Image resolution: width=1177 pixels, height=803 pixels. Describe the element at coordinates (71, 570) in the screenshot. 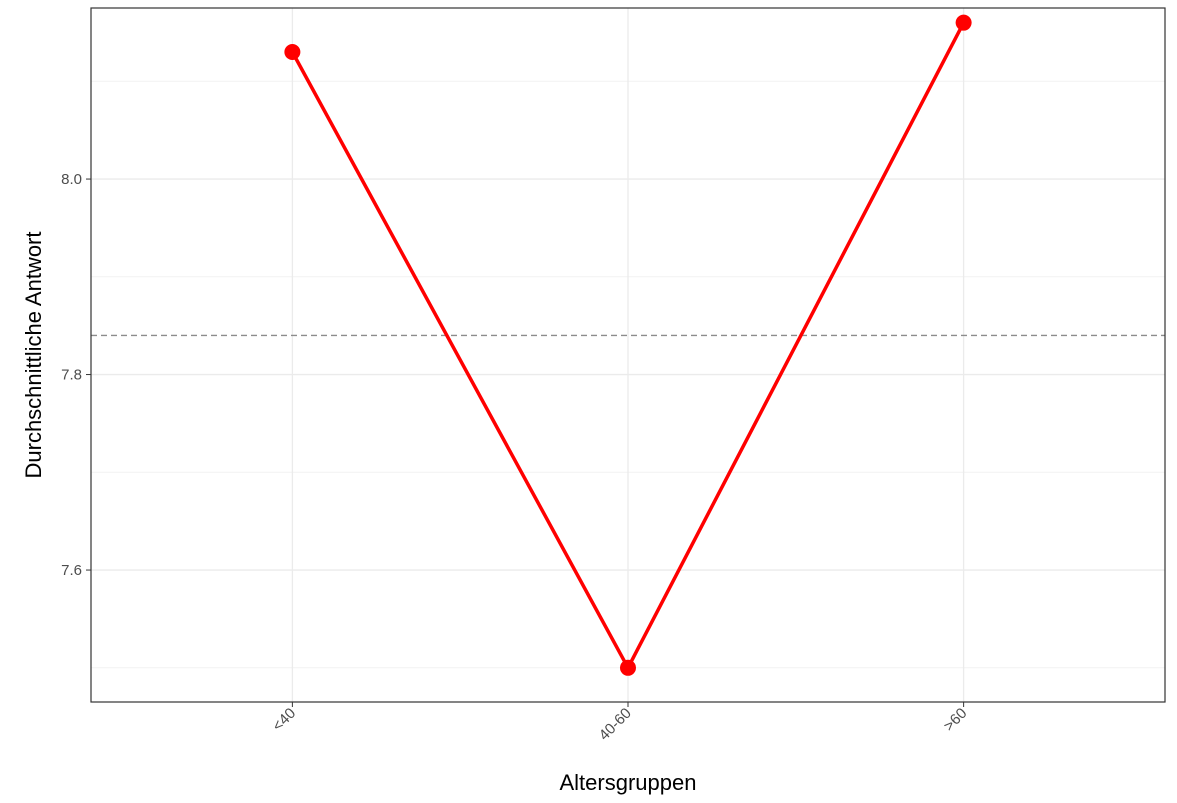

I see `y-tick-label: 7.6` at that location.